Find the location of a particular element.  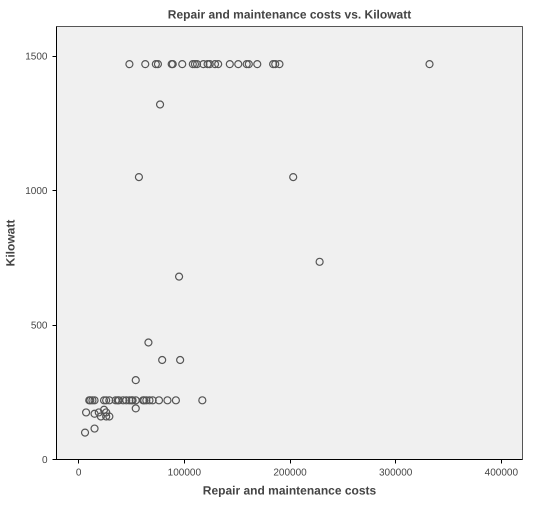

y-tick-label: 1500 is located at coordinates (36, 57).